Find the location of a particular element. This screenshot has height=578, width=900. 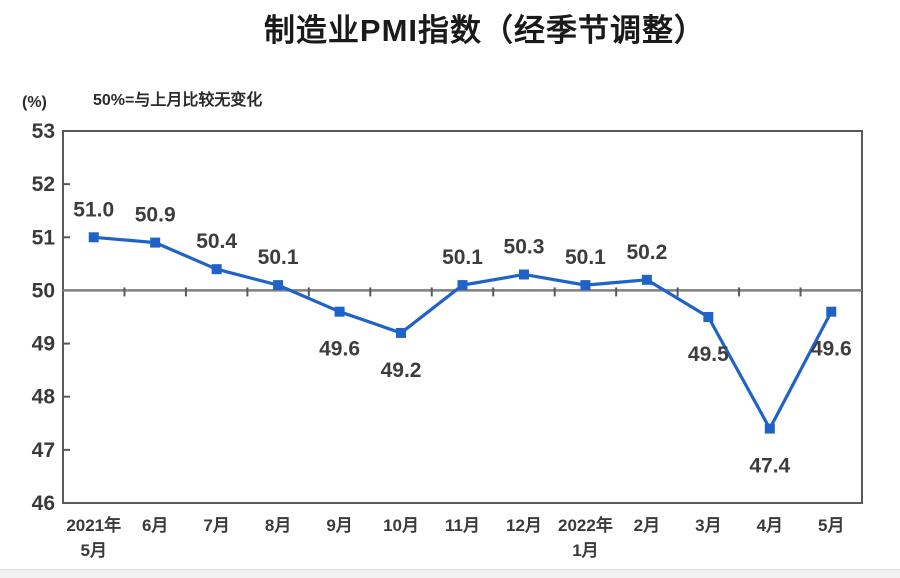

x-axis-label: 6月 is located at coordinates (155, 525).